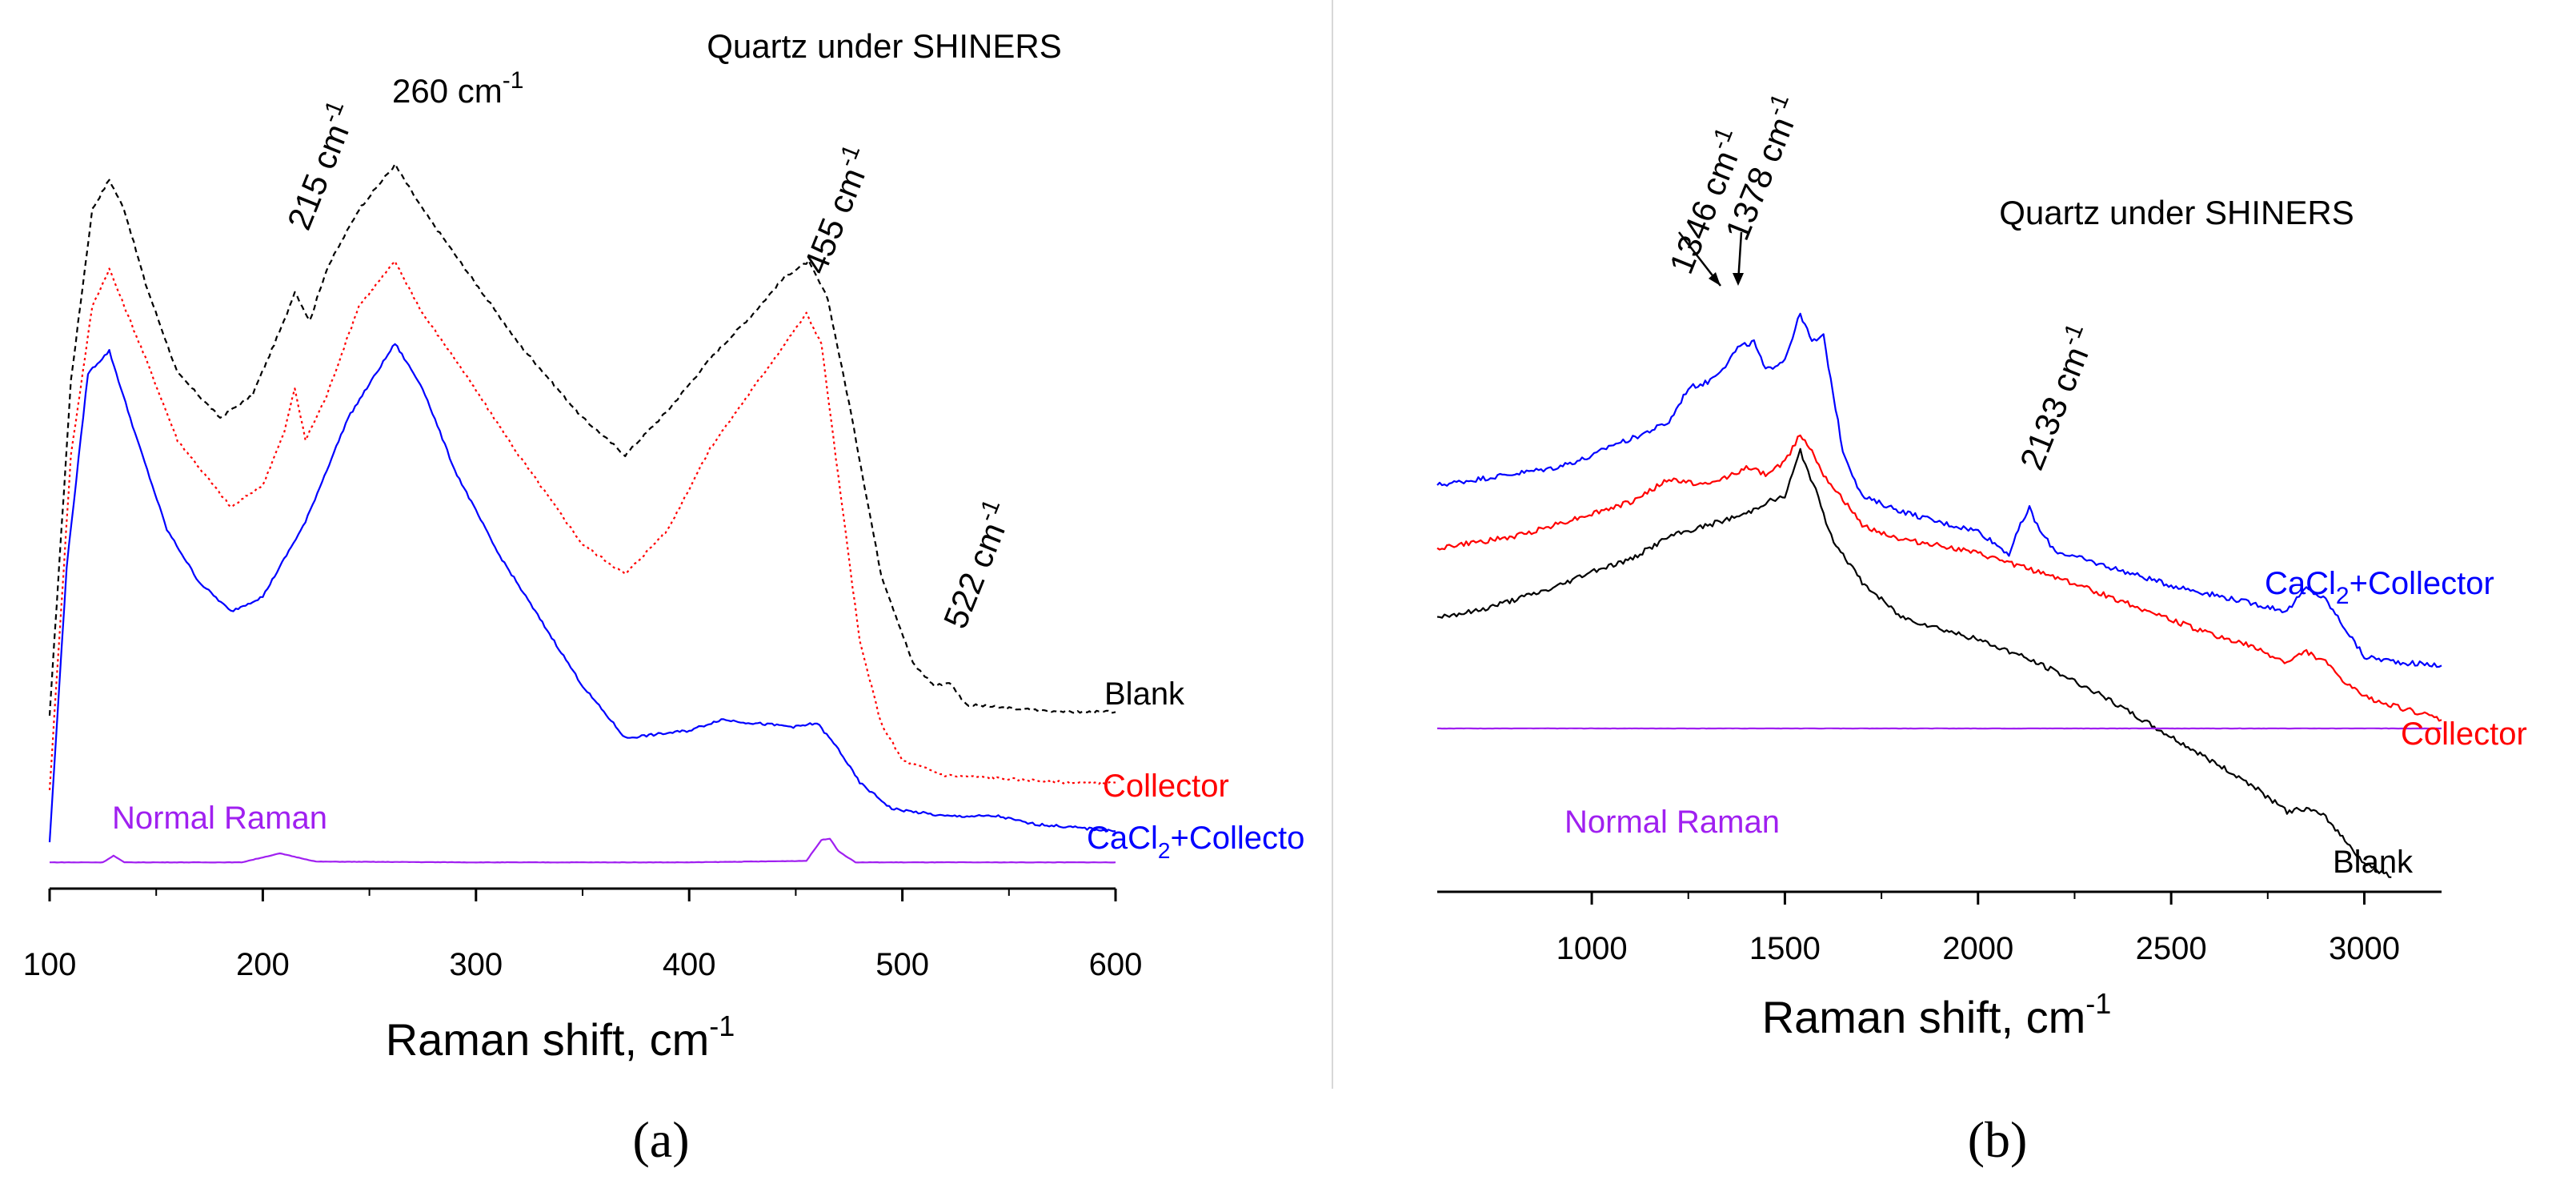 This screenshot has height=1184, width=2576. What do you see at coordinates (513, 80) in the screenshot?
I see `panel-a-annotation-260-sup: -1` at bounding box center [513, 80].